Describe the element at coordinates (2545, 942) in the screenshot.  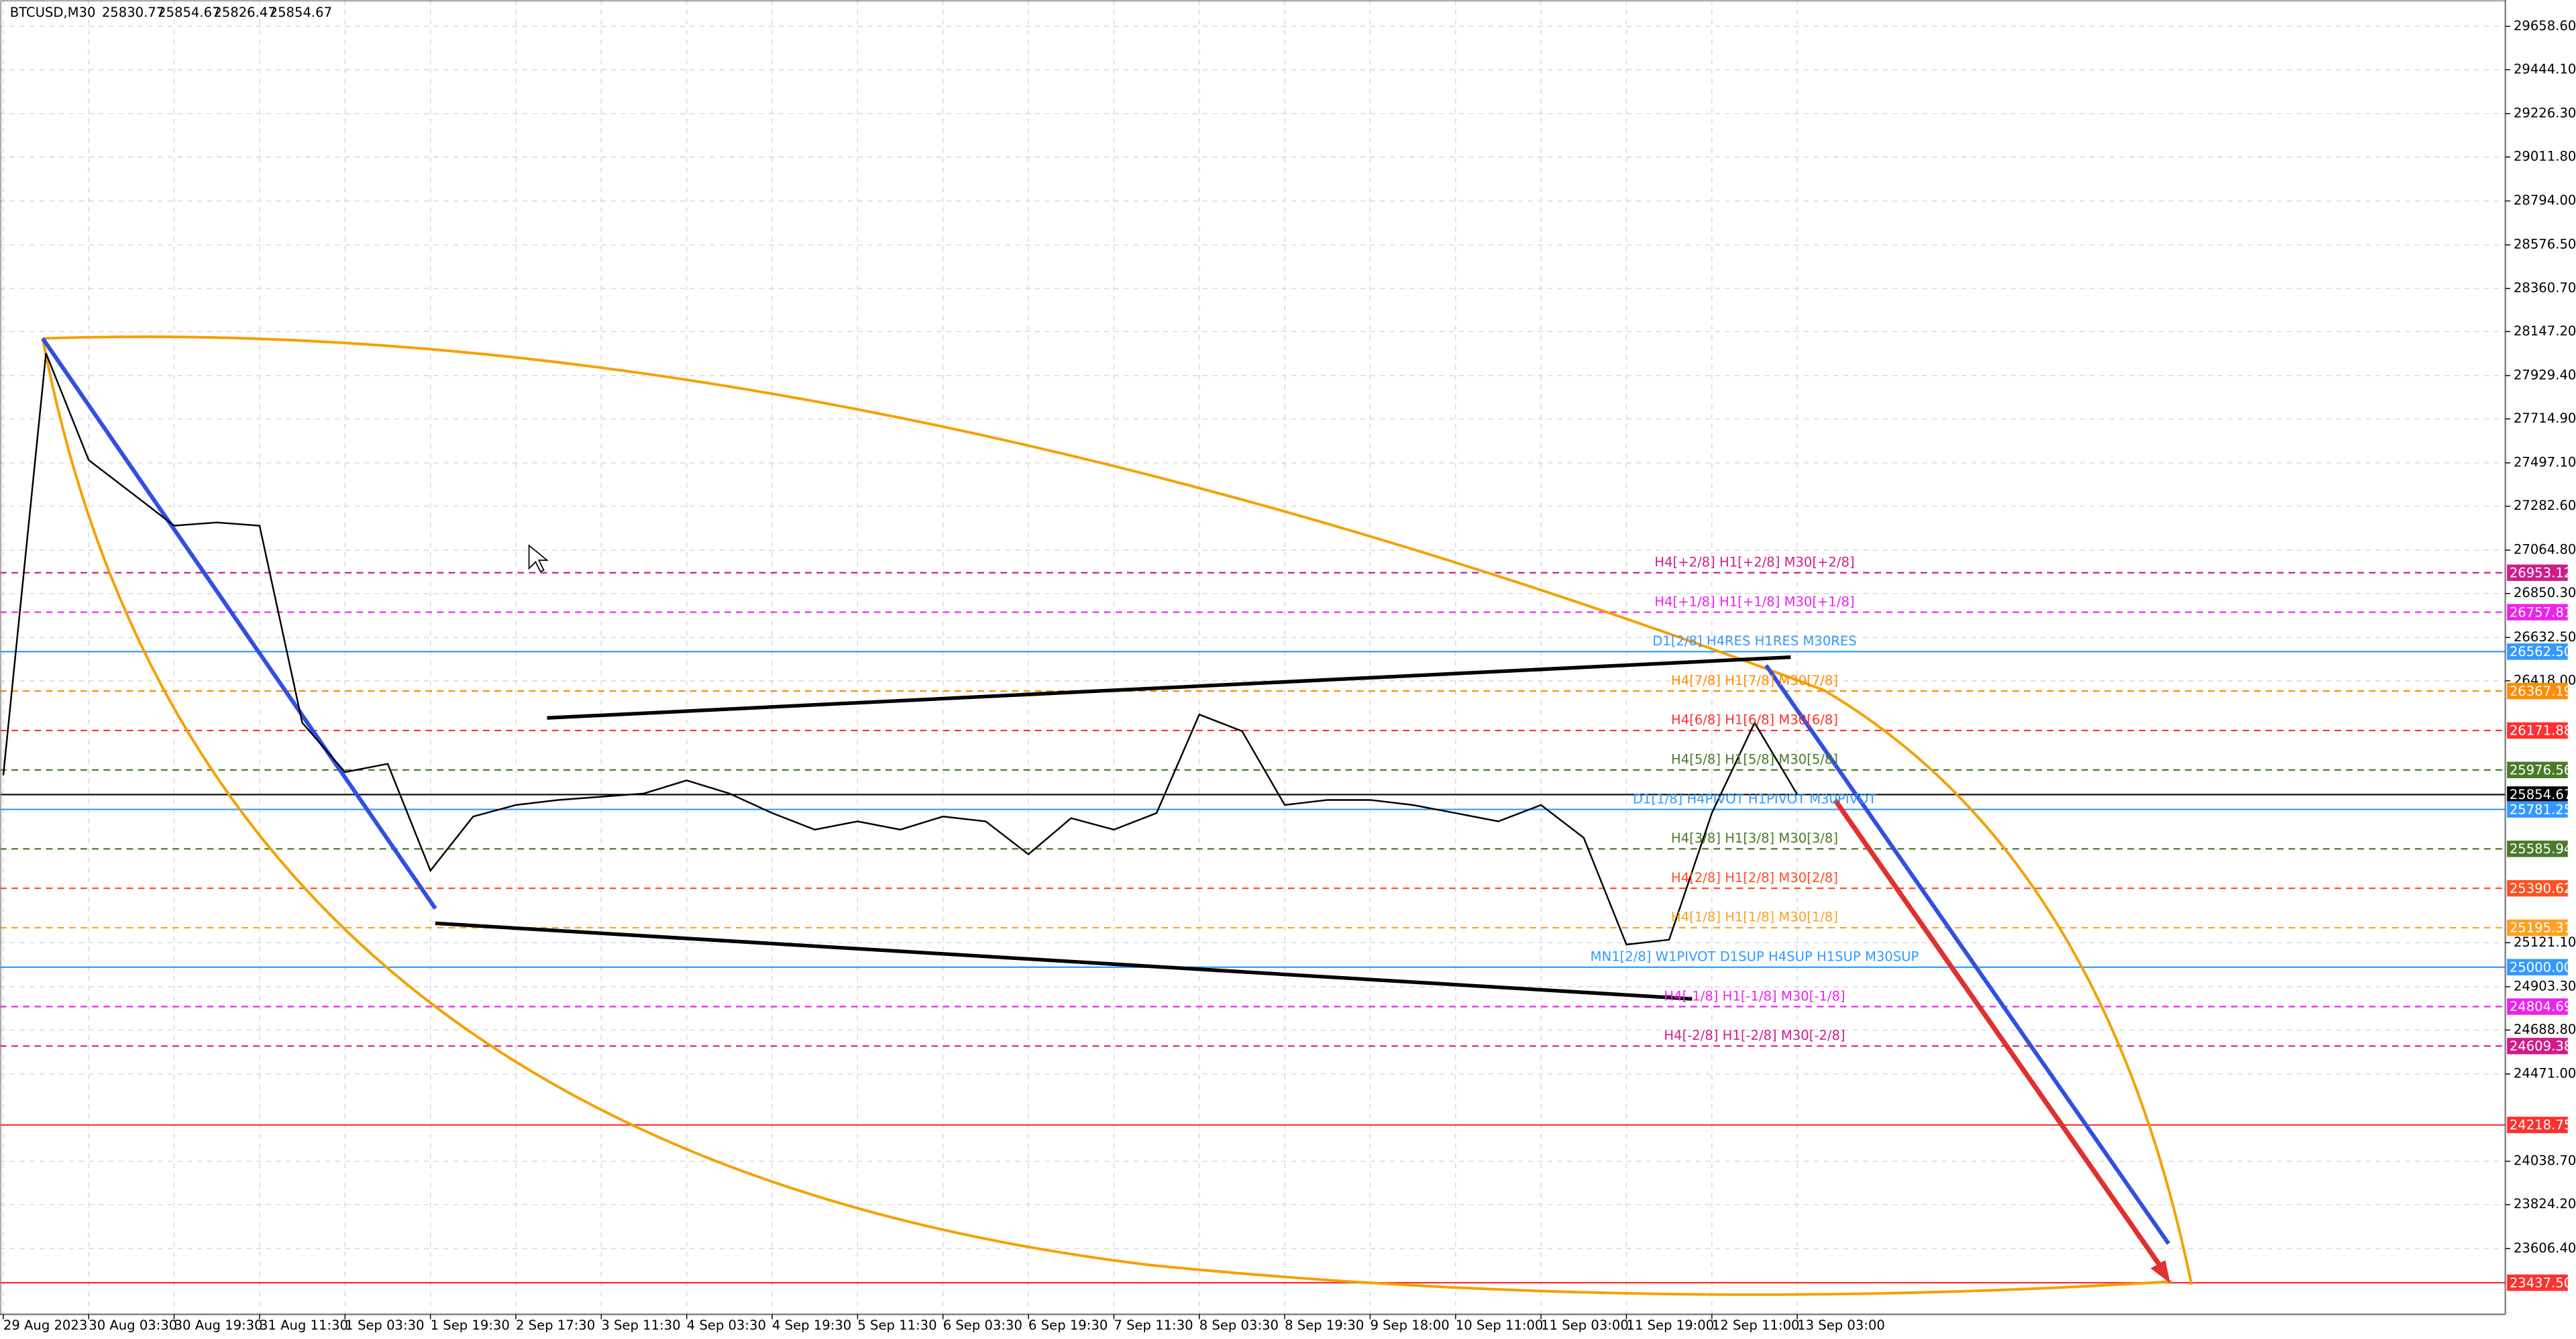
I see `y-tick-label: 25121.10` at that location.